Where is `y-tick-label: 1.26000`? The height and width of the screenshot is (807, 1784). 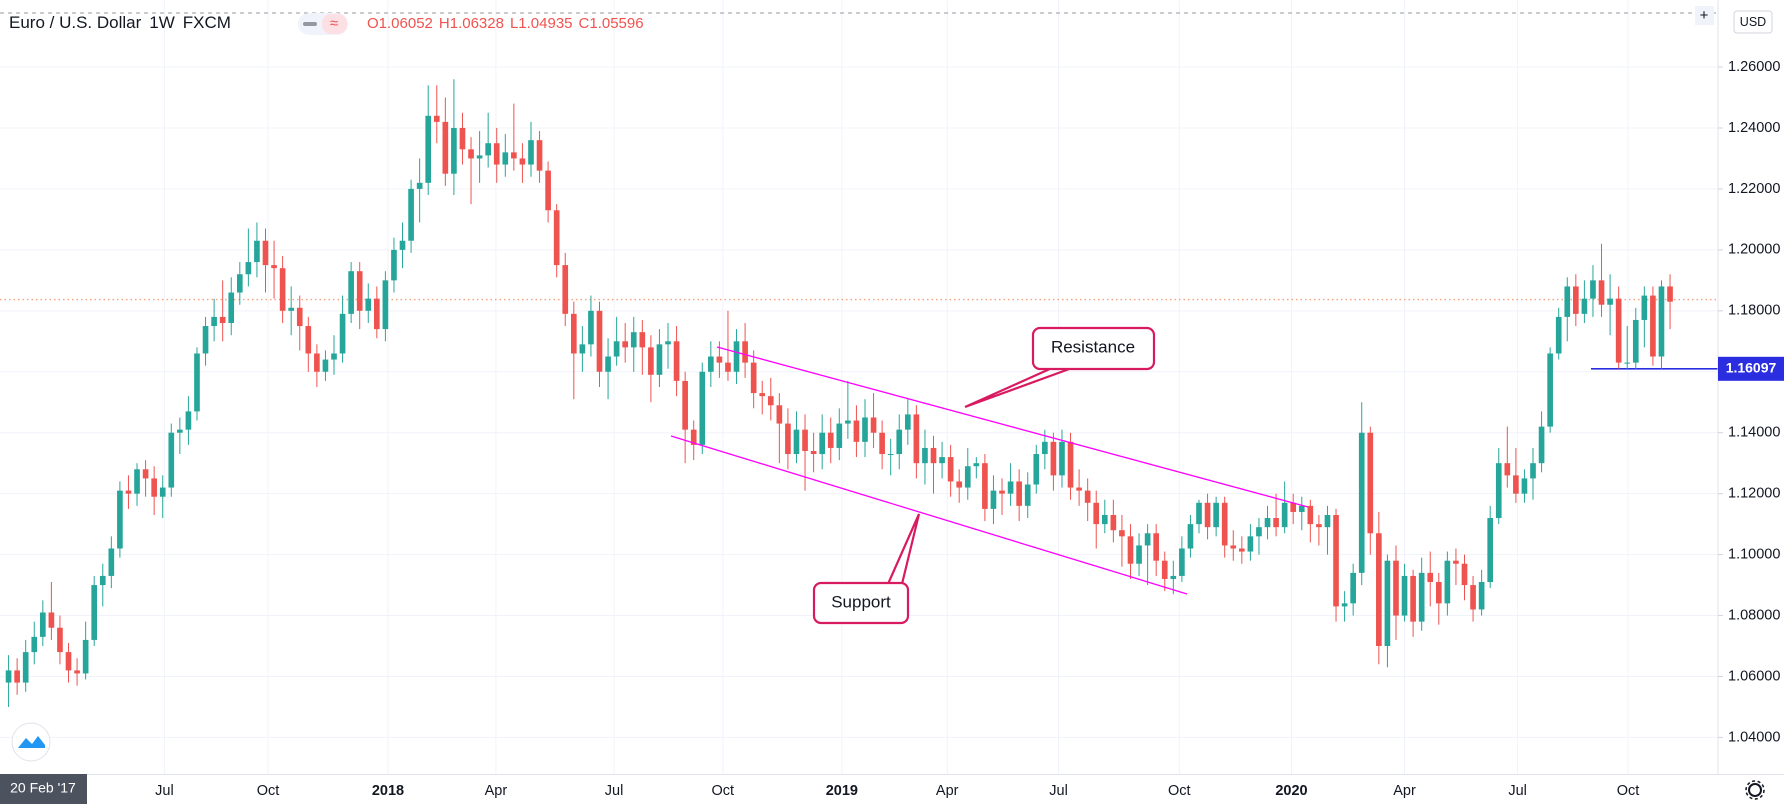 y-tick-label: 1.26000 is located at coordinates (1754, 67).